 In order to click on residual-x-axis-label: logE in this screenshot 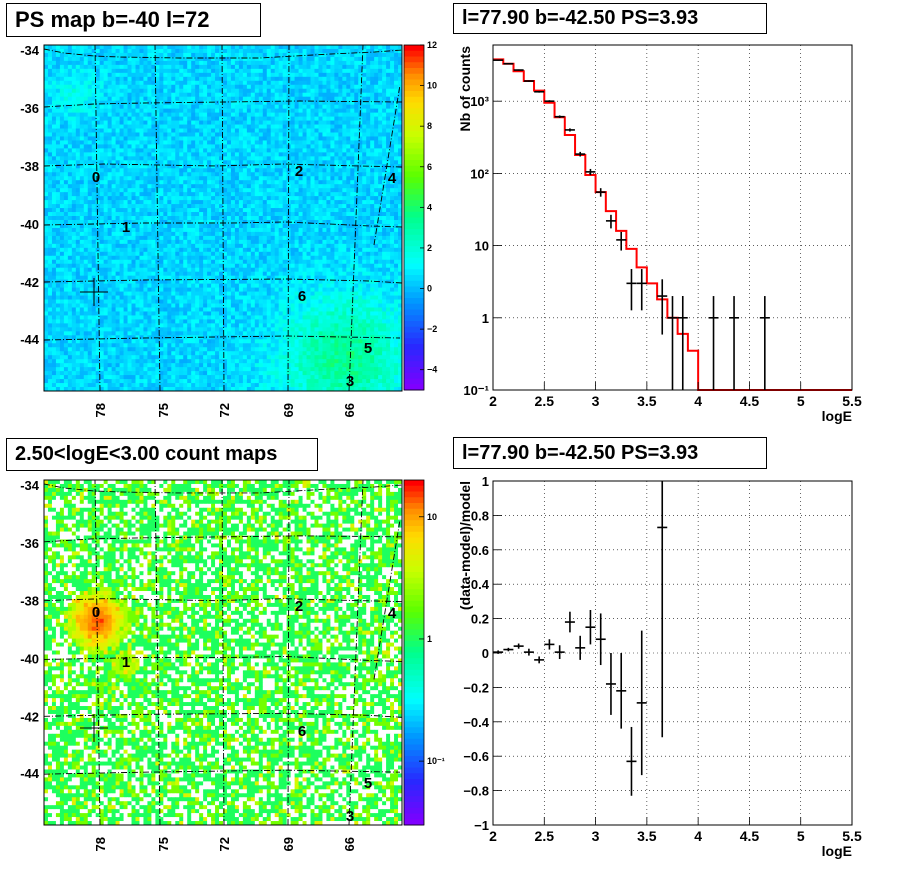, I will do `click(837, 851)`.